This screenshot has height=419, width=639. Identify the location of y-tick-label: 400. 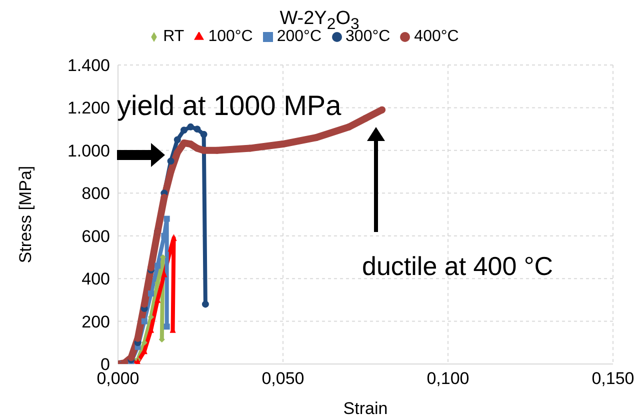
(96, 279).